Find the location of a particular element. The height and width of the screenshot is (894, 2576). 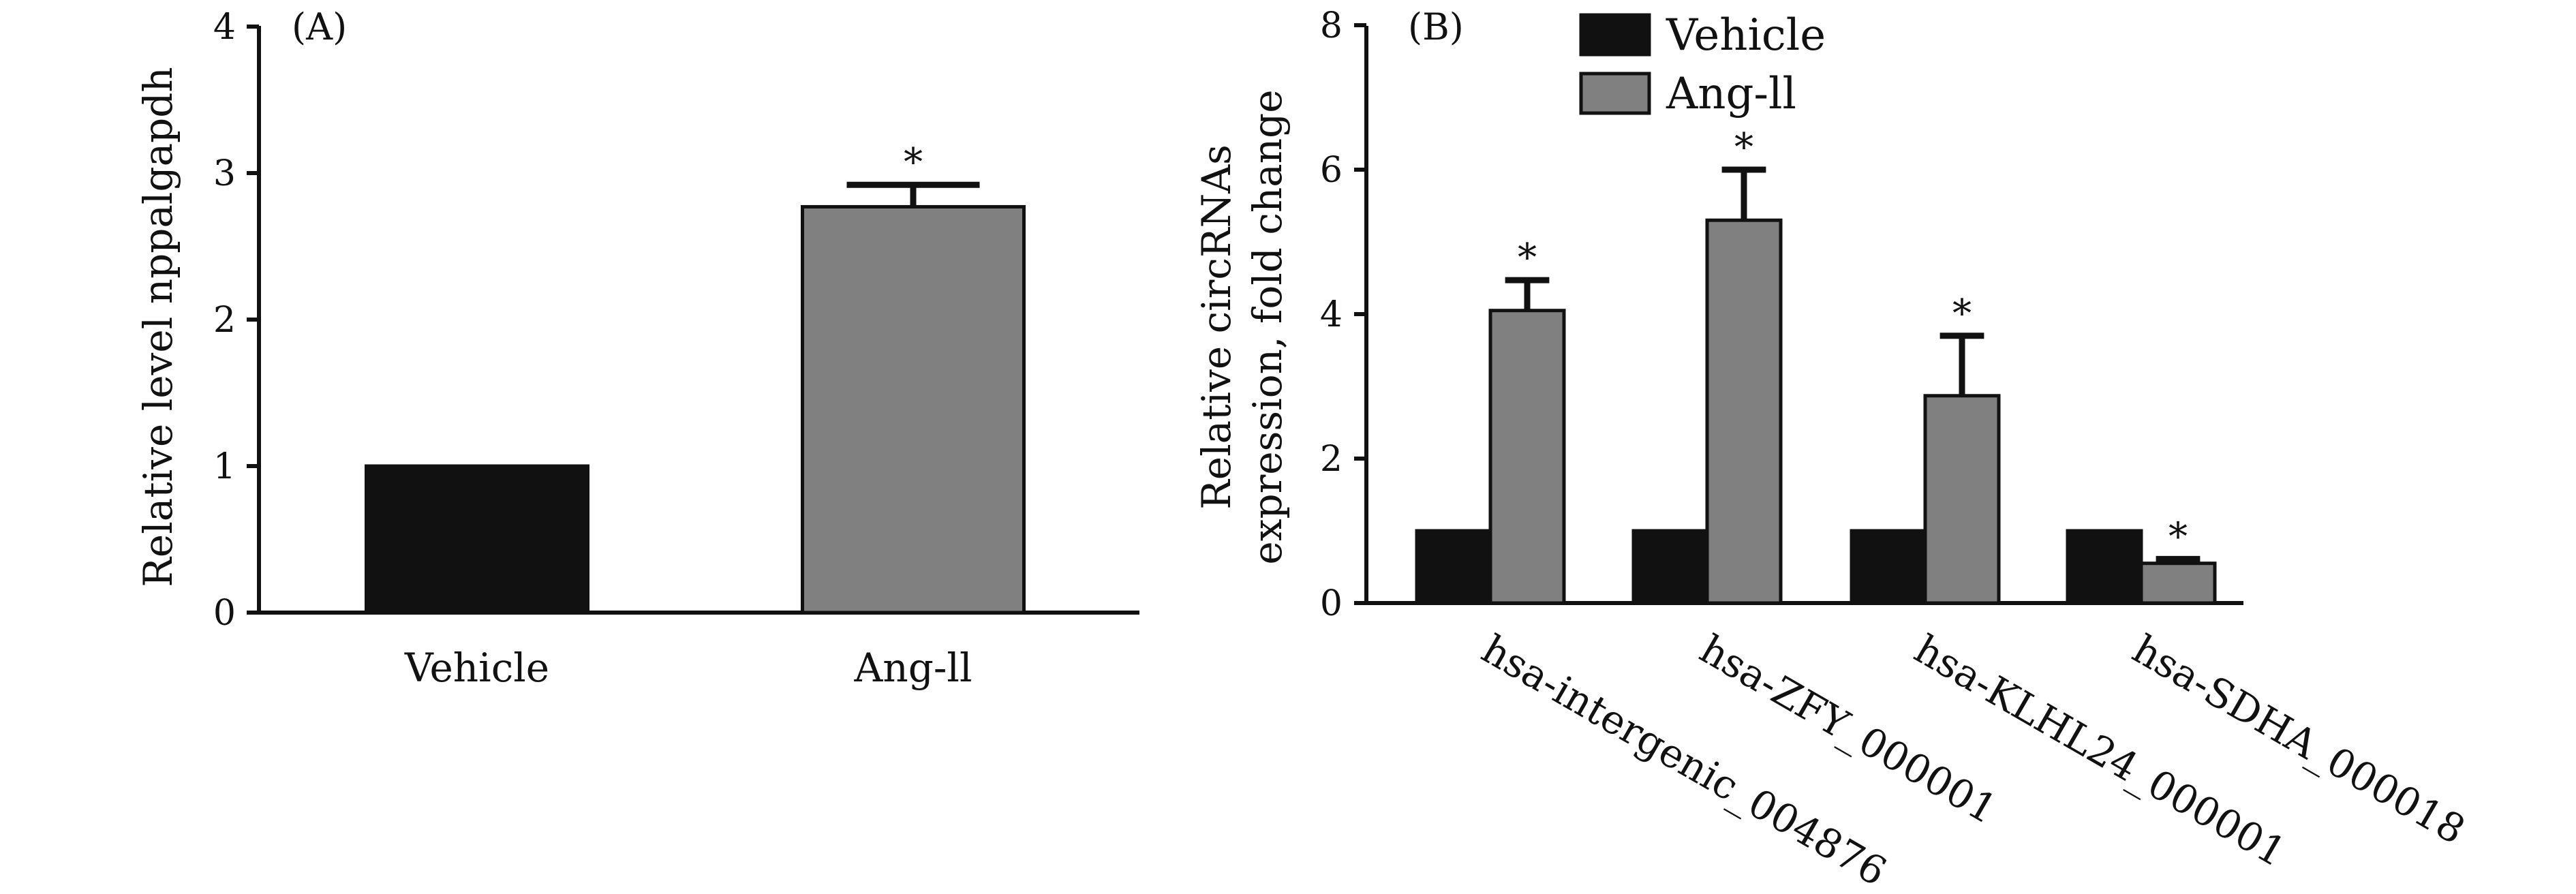

legend-swatch-vehicle is located at coordinates (1615, 35).